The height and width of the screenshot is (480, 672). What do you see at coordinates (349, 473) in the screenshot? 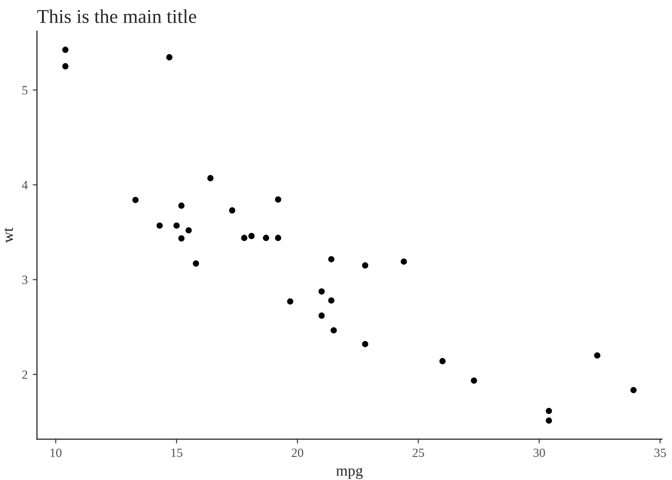
I see `x-axis-title: mpg` at bounding box center [349, 473].